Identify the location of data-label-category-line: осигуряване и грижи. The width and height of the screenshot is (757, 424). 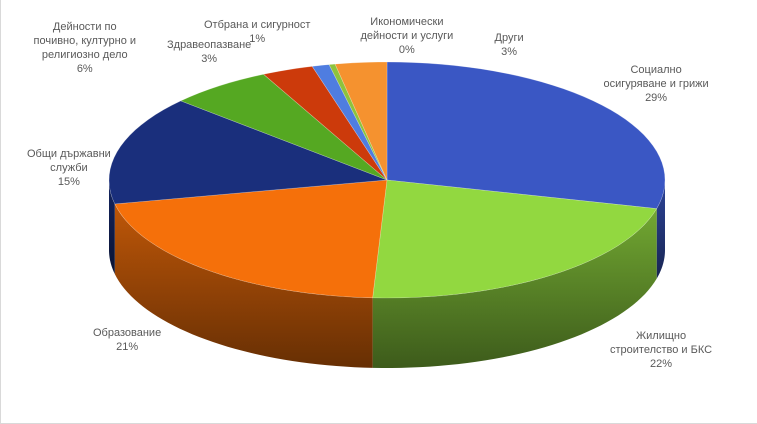
(656, 84).